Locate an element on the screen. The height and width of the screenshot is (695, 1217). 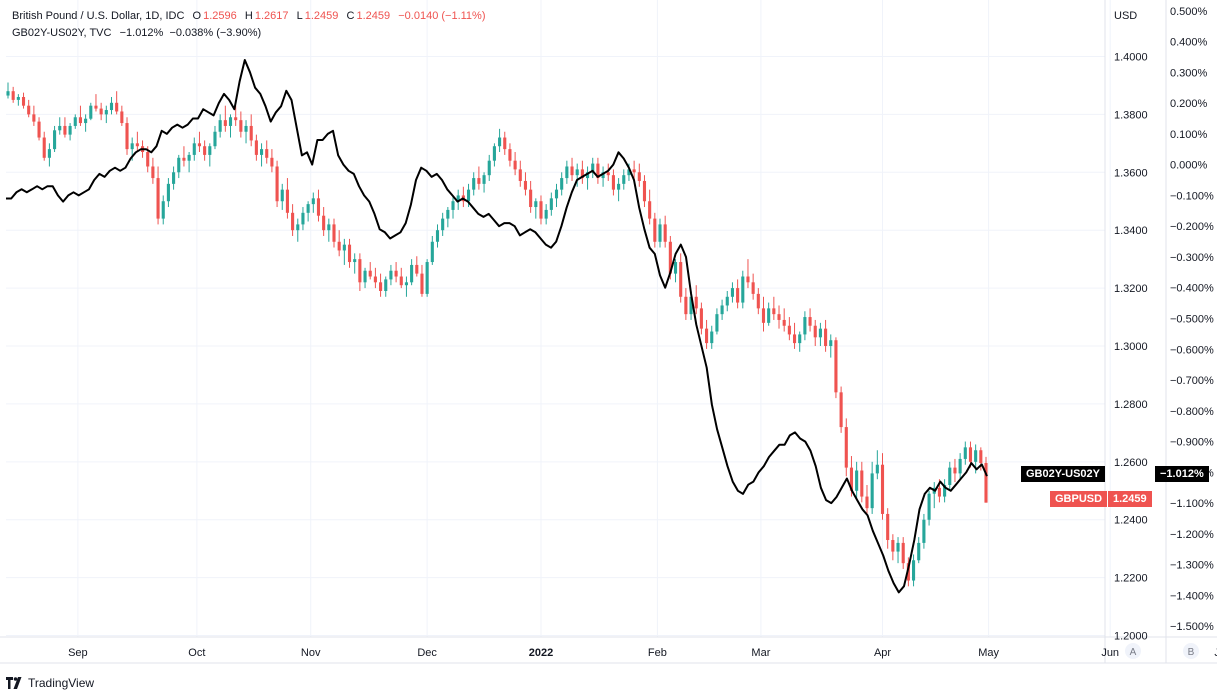
axis-currency-label: USD is located at coordinates (1125, 16).